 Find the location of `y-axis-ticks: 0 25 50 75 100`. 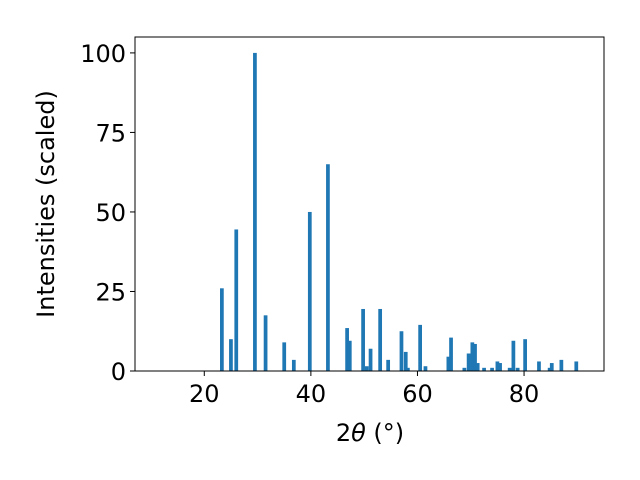

y-axis-ticks: 0 25 50 75 100 is located at coordinates (107, 213).